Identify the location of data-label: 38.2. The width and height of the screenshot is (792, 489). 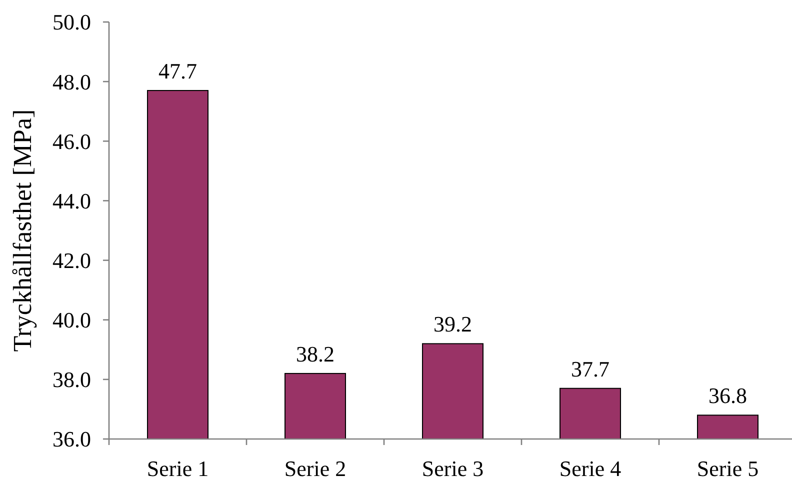
(315, 353).